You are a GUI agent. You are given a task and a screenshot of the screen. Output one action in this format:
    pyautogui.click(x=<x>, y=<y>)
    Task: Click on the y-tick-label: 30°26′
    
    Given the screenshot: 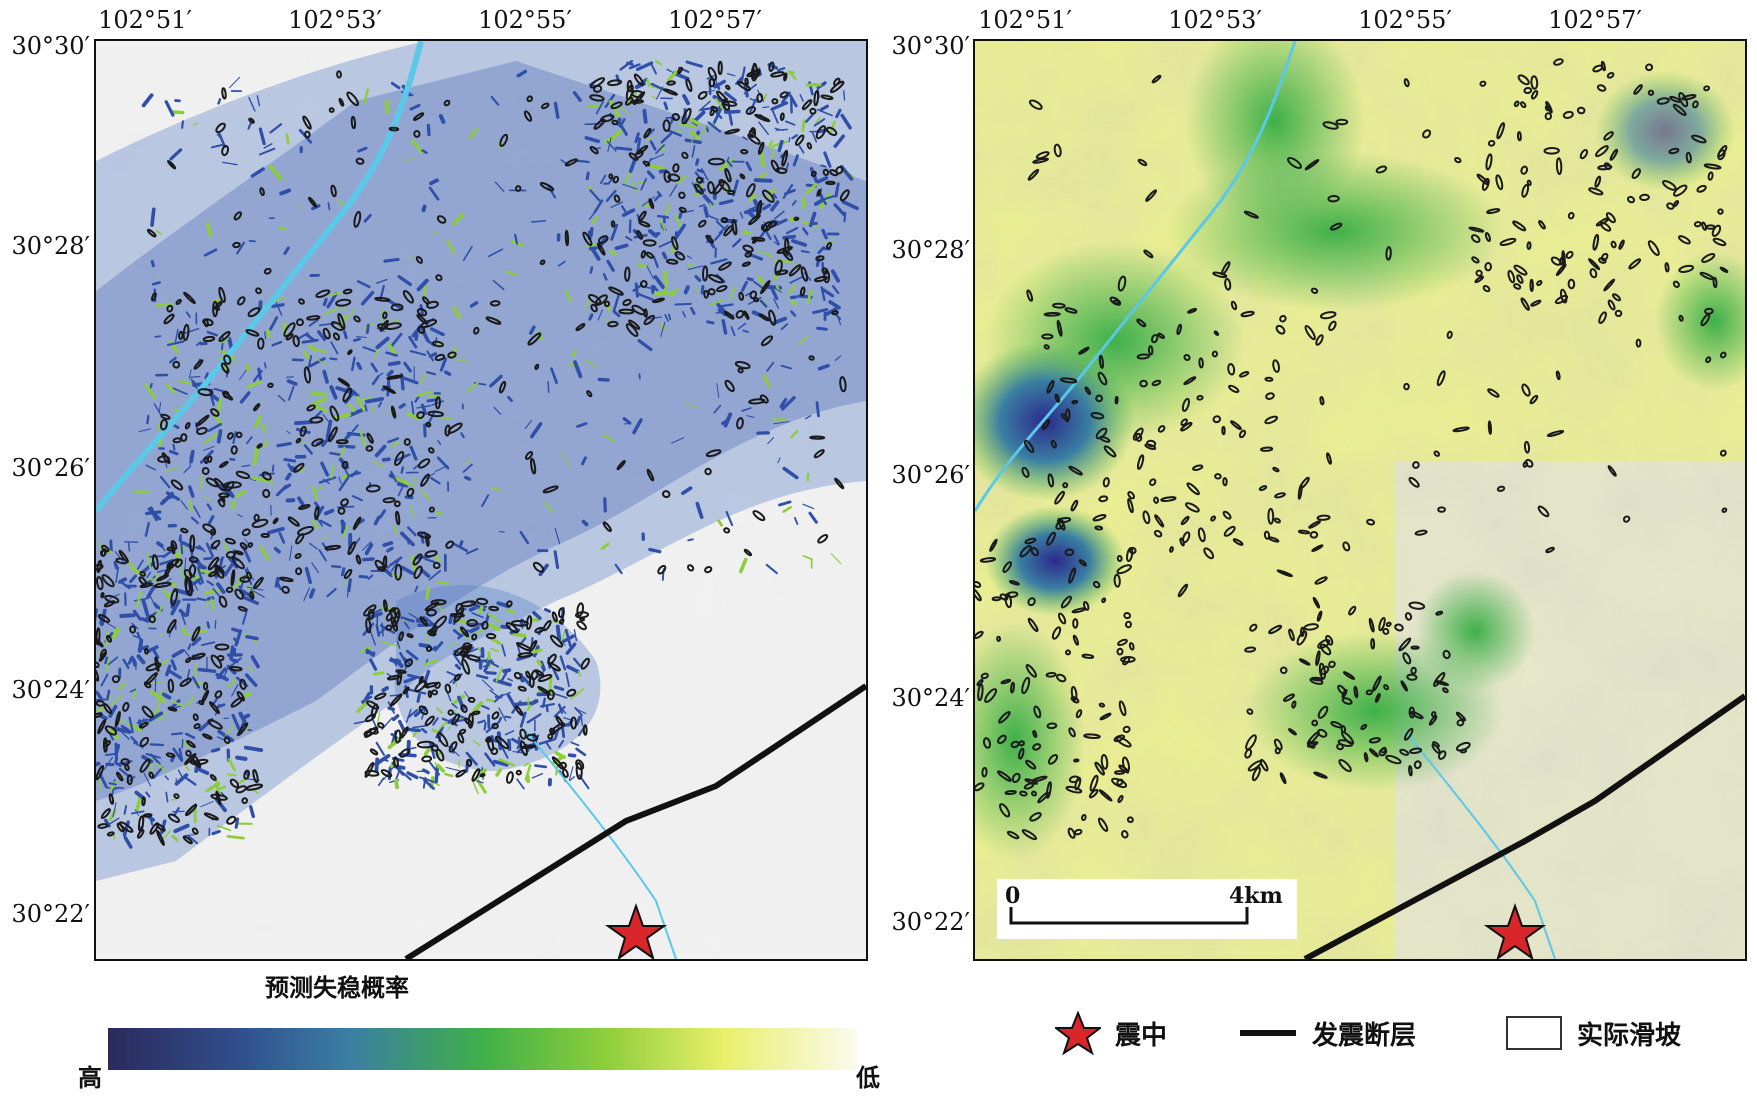 What is the action you would take?
    pyautogui.click(x=930, y=475)
    